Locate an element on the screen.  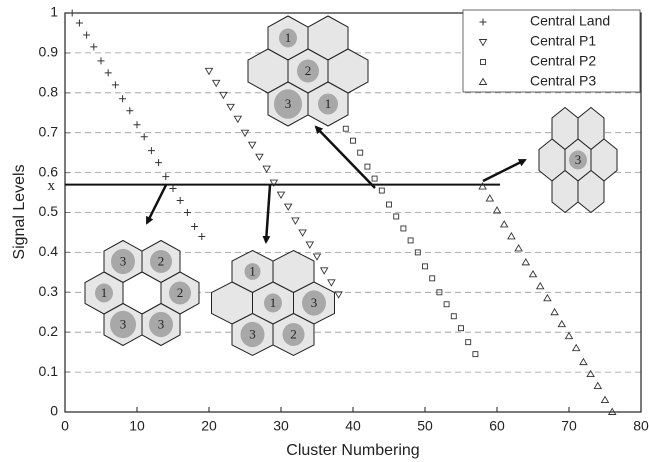
x-tick-label: 0 is located at coordinates (65, 426).